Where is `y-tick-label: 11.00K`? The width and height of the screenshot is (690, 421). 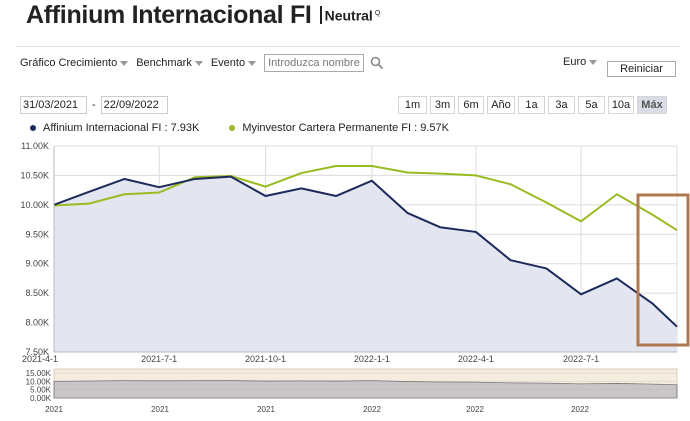
y-tick-label: 11.00K is located at coordinates (35, 146).